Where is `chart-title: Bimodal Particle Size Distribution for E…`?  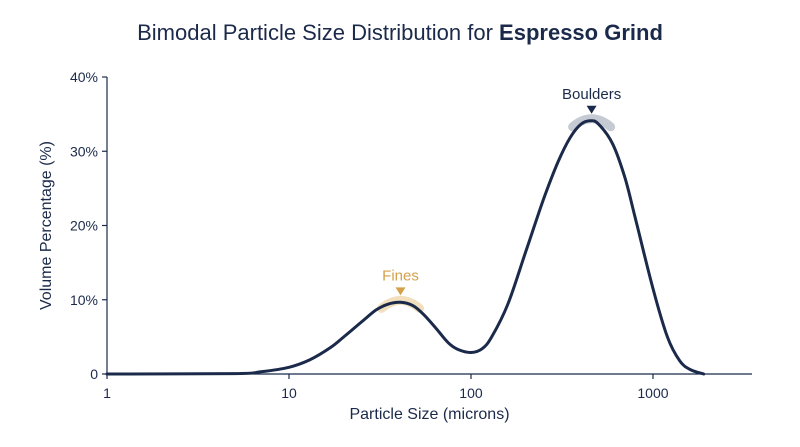 chart-title: Bimodal Particle Size Distribution for E… is located at coordinates (400, 33).